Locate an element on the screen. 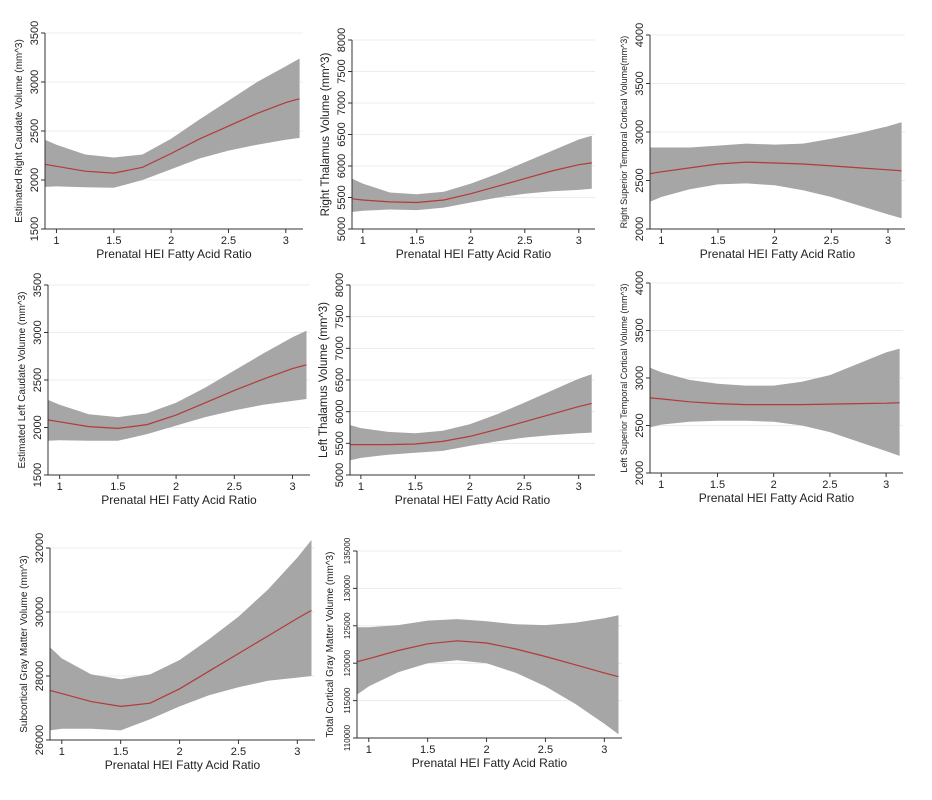  y-axis-title: Subcortical Gray Matter Volume (mm^3) is located at coordinates (24, 644).